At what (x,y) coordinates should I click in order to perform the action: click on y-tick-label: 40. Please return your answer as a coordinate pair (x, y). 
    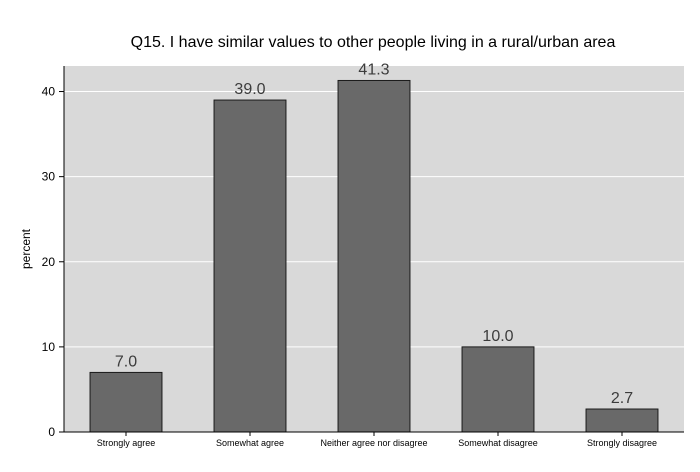
    Looking at the image, I should click on (49, 92).